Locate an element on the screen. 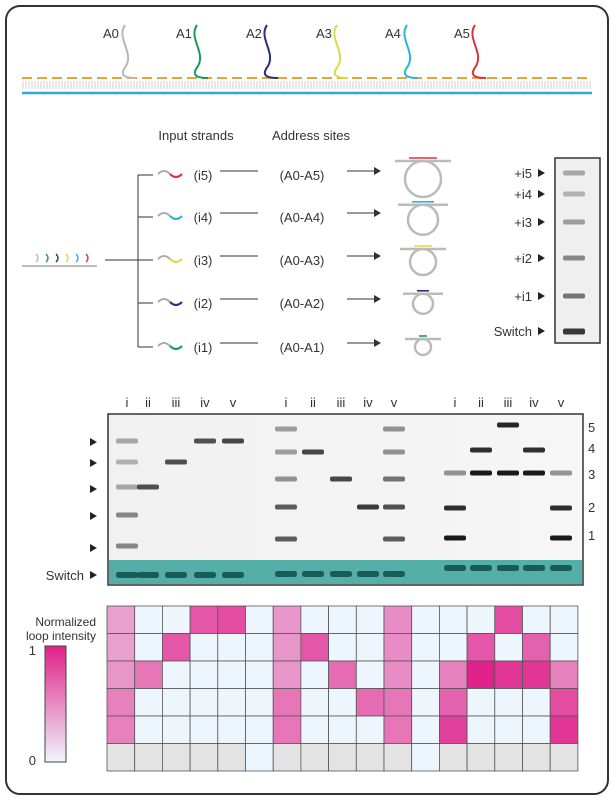 The image size is (614, 800). lane-labels: i ii iii iv v i ii iii iv v i ii iii iv v is located at coordinates (345, 402).